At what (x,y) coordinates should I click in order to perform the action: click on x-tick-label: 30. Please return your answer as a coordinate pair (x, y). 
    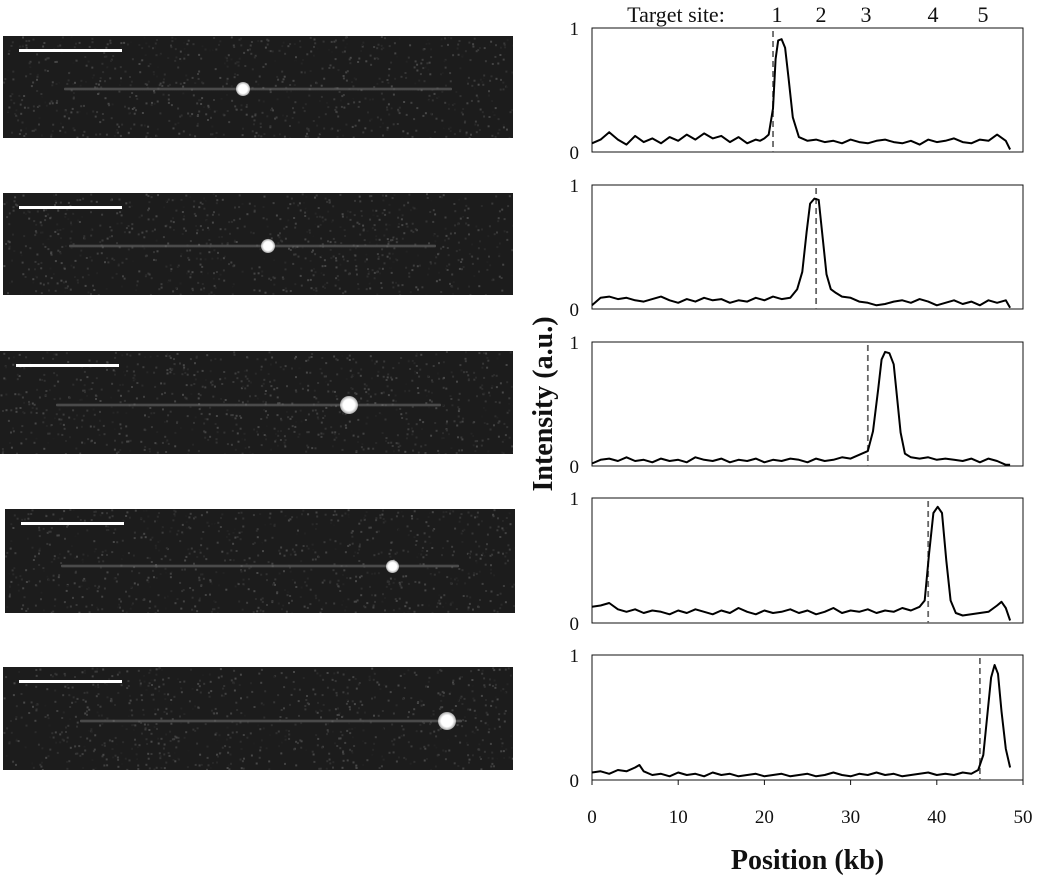
    Looking at the image, I should click on (850, 817).